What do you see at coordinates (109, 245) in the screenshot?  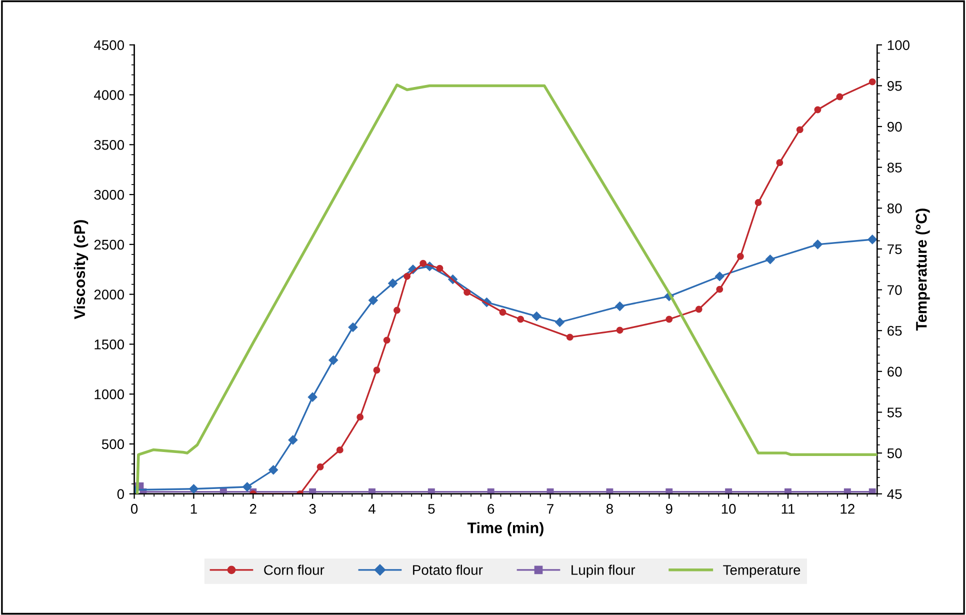 I see `y-tick-label: 2500` at bounding box center [109, 245].